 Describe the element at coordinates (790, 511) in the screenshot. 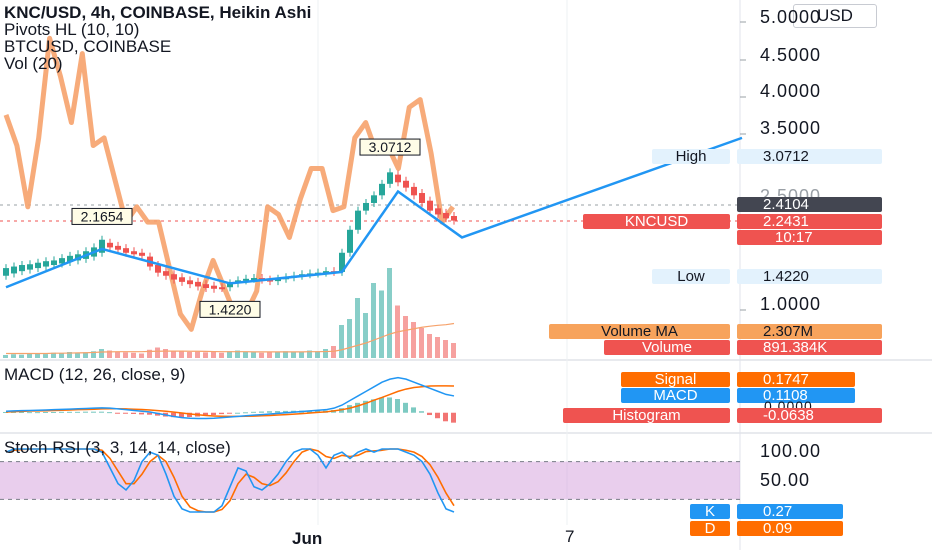

I see `k-label-value: 0.27` at that location.